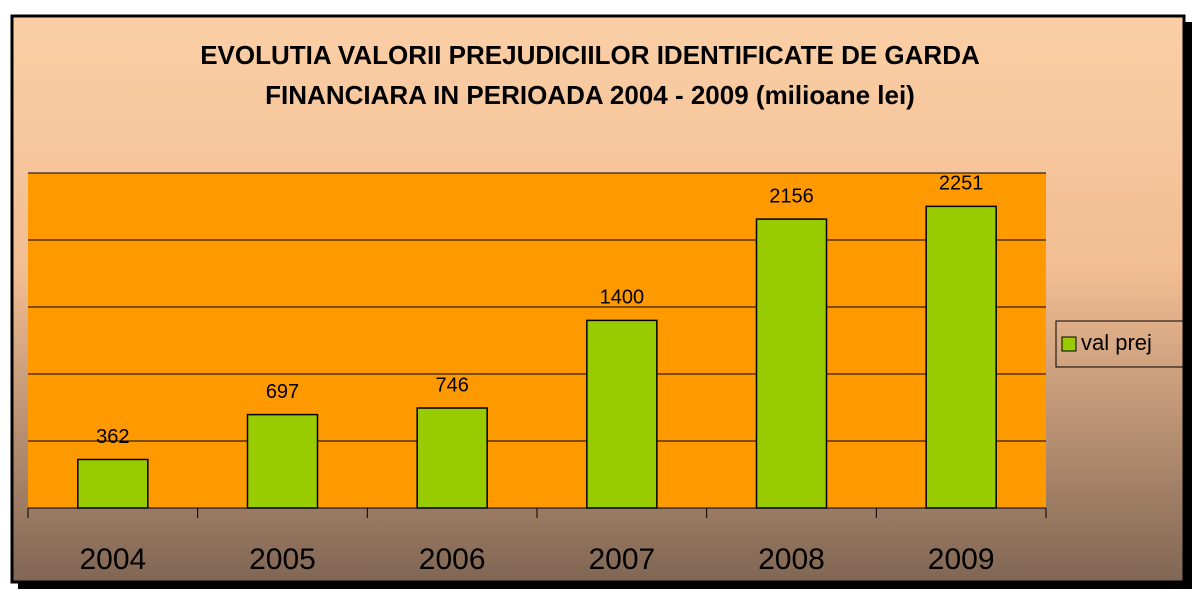 The height and width of the screenshot is (591, 1200). I want to click on x-tick-label: 2006, so click(452, 559).